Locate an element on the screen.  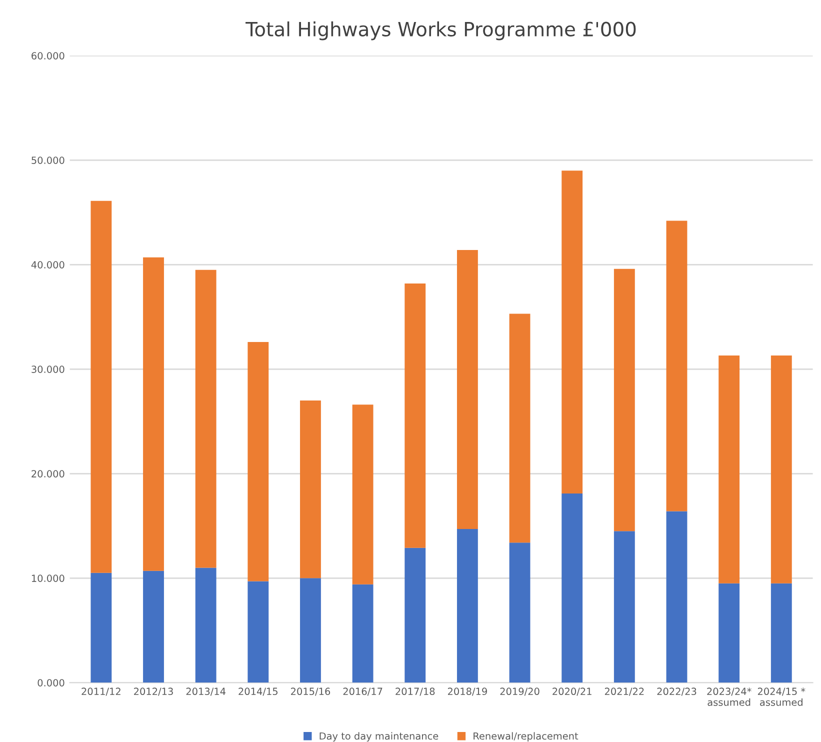
x-tick-label: 2014/15 is located at coordinates (258, 692).